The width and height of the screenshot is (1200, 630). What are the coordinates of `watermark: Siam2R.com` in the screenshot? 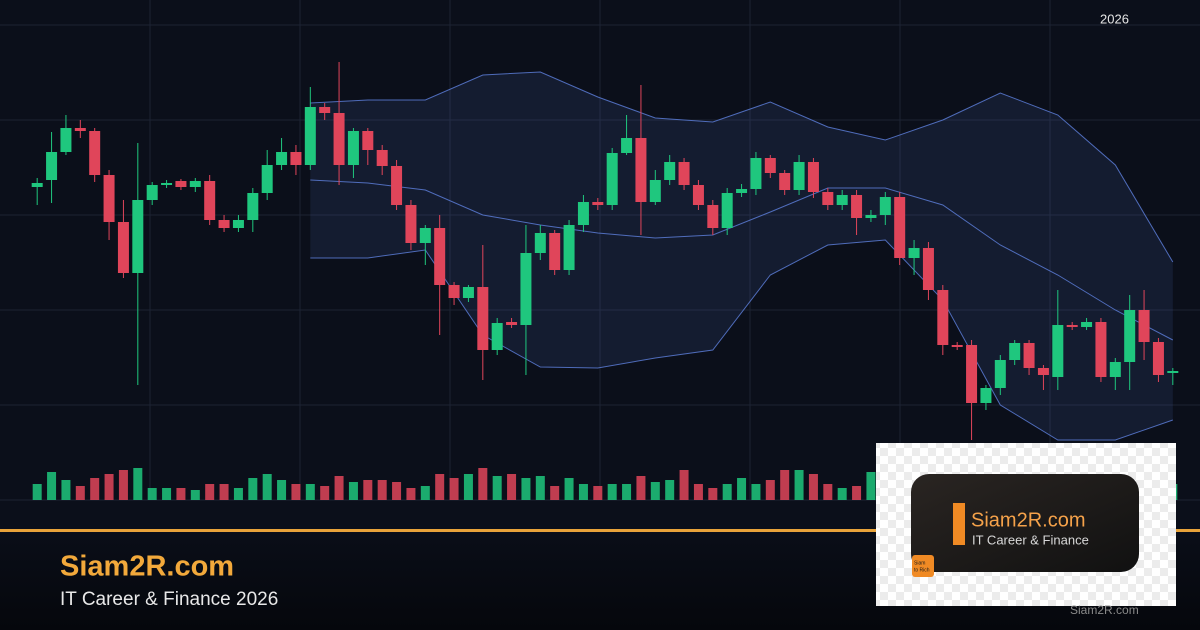 It's located at (1104, 610).